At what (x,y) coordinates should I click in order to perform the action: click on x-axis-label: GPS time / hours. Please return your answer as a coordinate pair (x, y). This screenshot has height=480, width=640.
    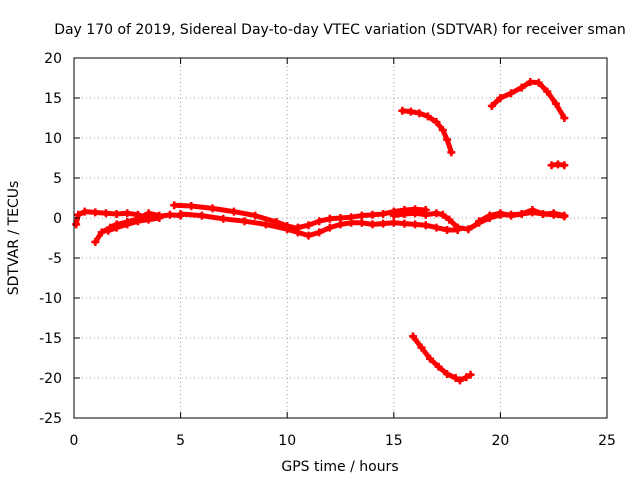
    Looking at the image, I should click on (339, 467).